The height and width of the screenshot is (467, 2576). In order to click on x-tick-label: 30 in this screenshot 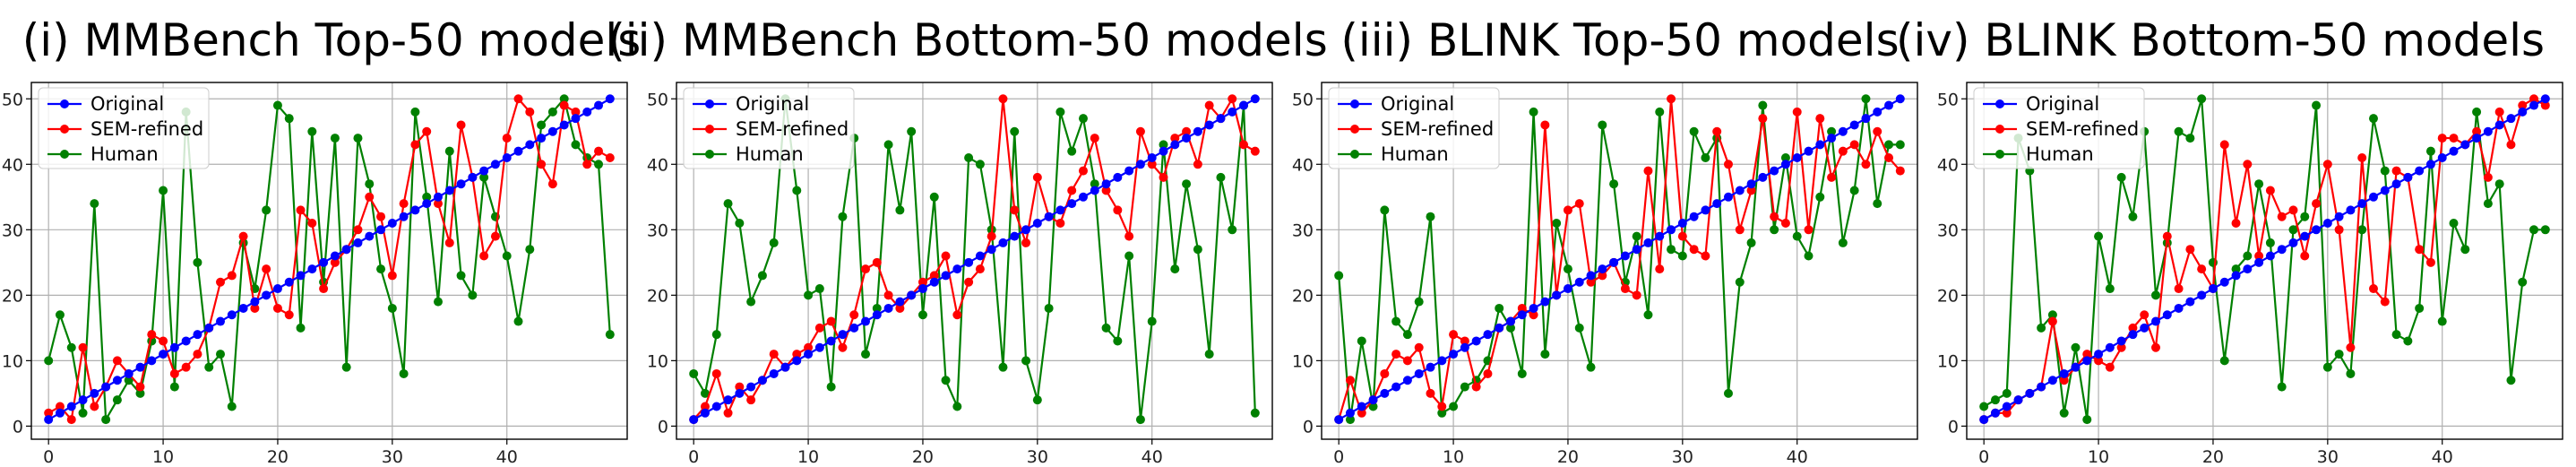, I will do `click(392, 457)`.